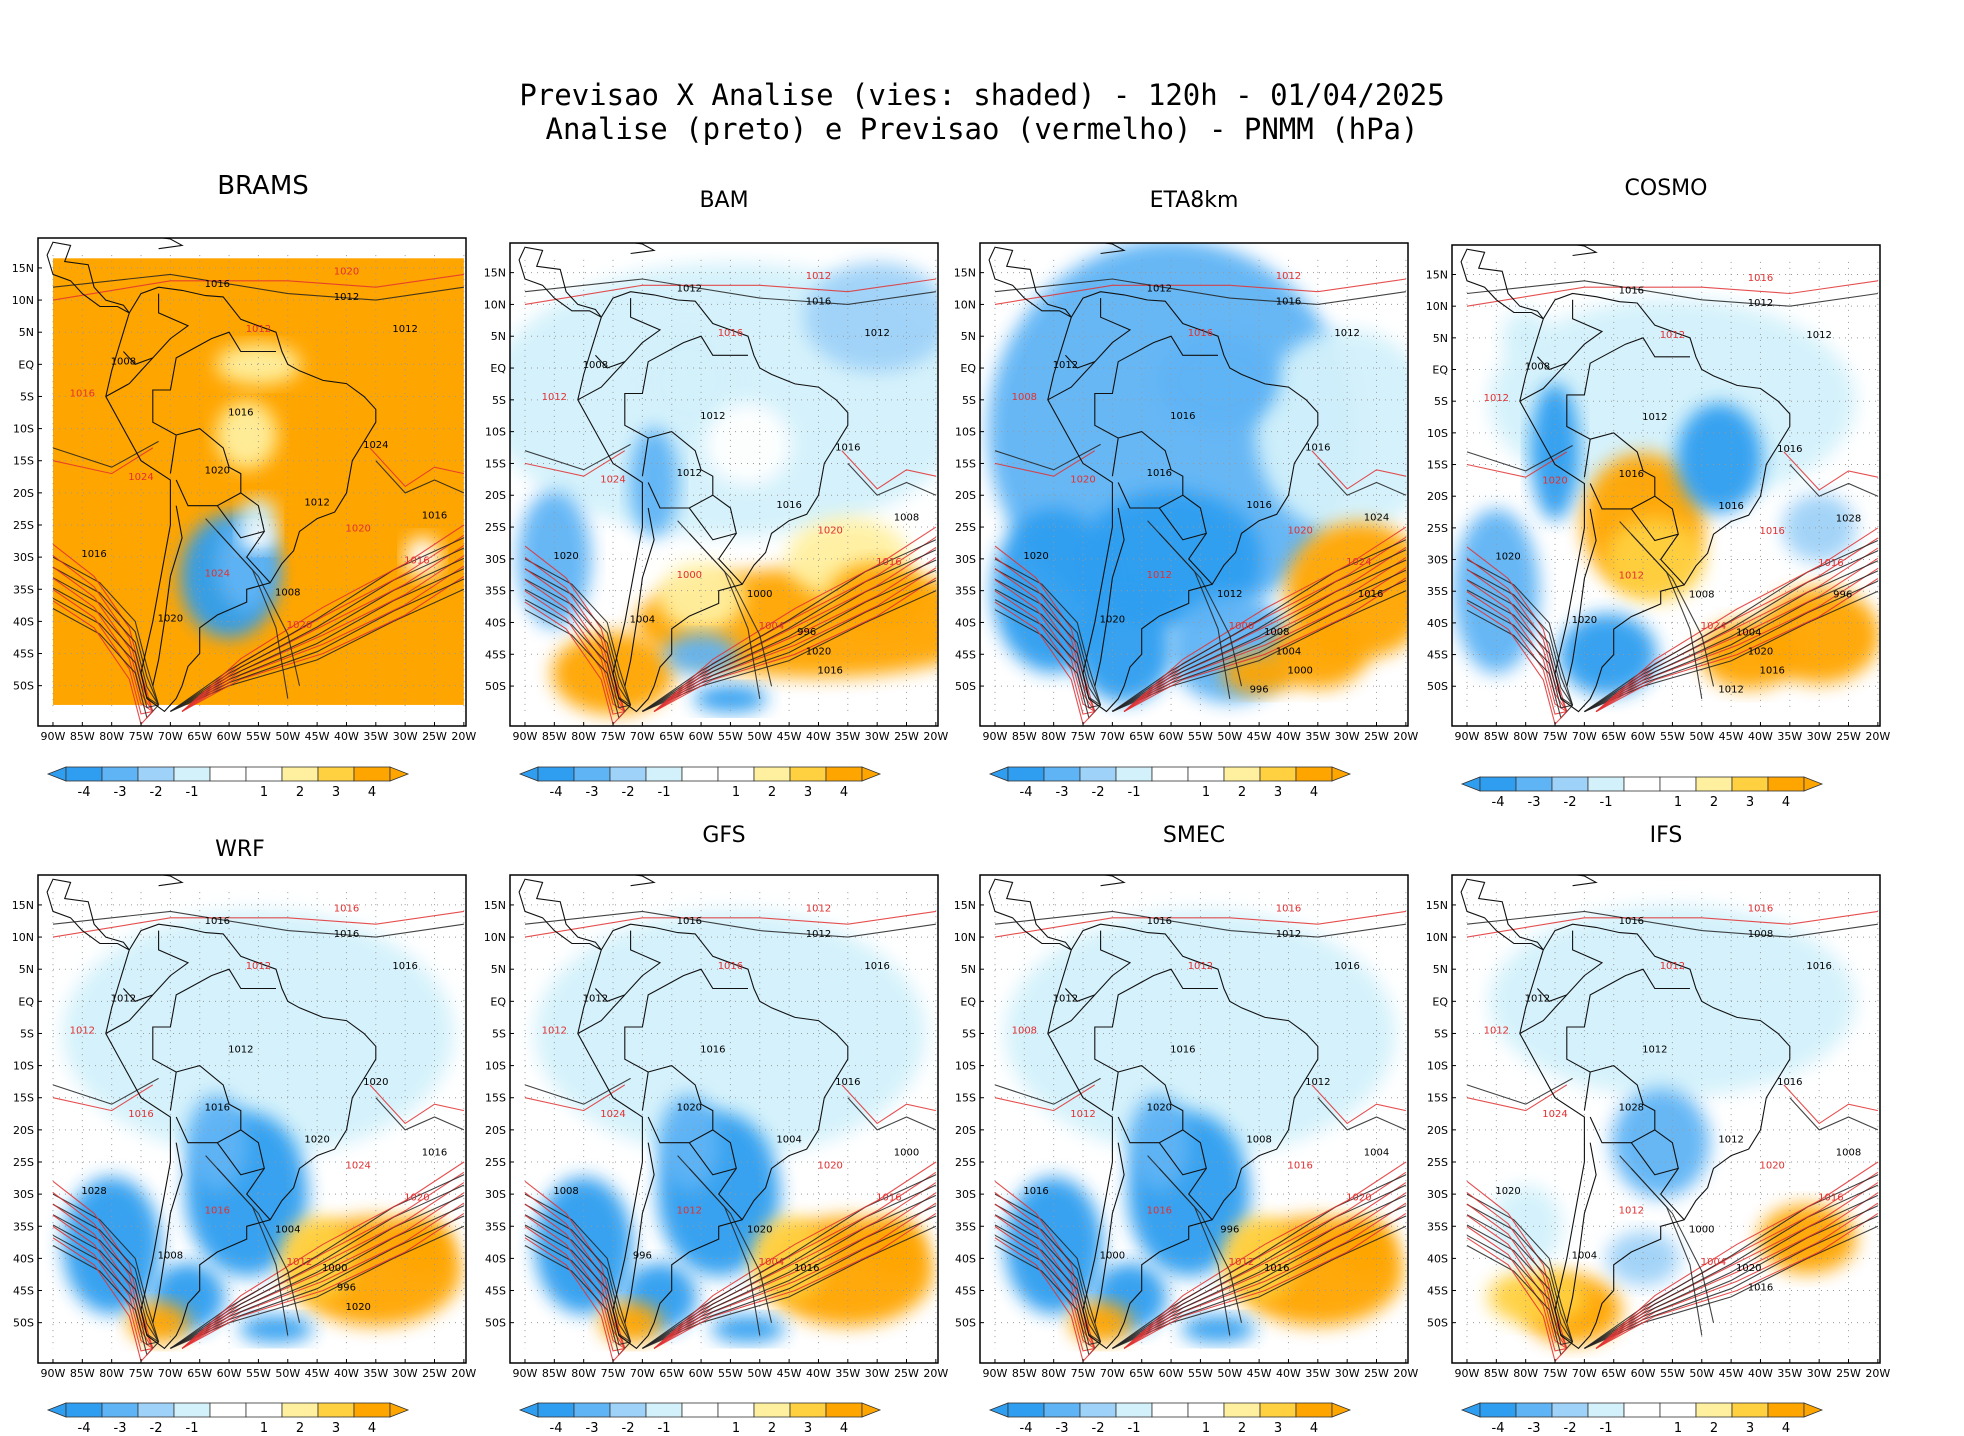 The height and width of the screenshot is (1436, 1964). What do you see at coordinates (463, 736) in the screenshot?
I see `lon-label: 20W` at bounding box center [463, 736].